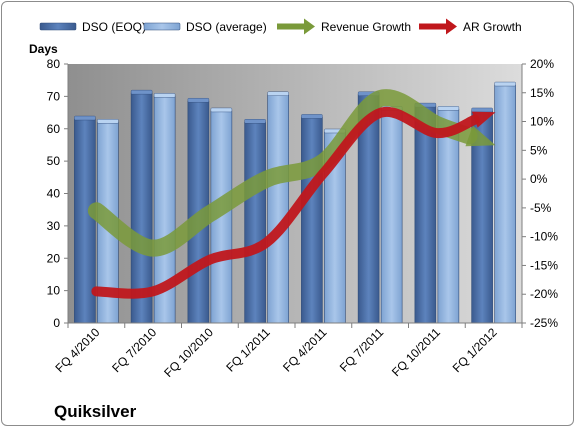 The image size is (575, 427). What do you see at coordinates (542, 93) in the screenshot?
I see `y2-tick-label: 15%` at bounding box center [542, 93].